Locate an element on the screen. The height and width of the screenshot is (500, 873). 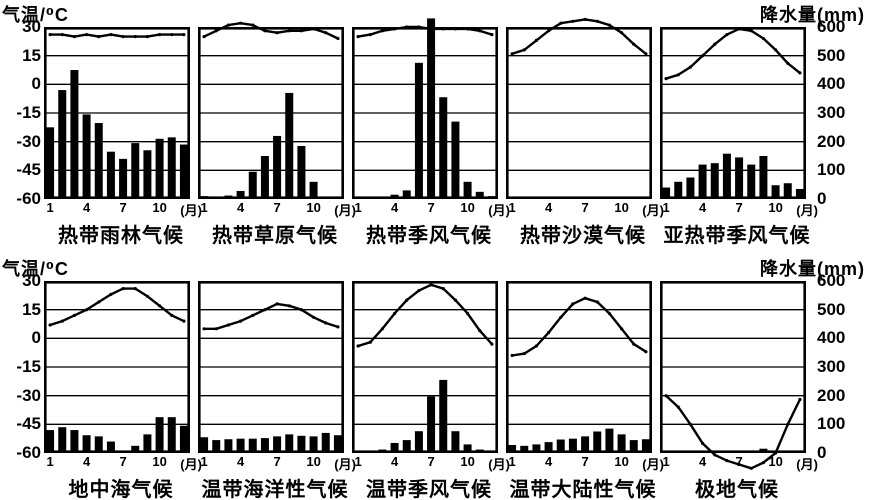
panel-subtropical-monsoon: 1 4 7 10 (月) is located at coordinates (738, 122).